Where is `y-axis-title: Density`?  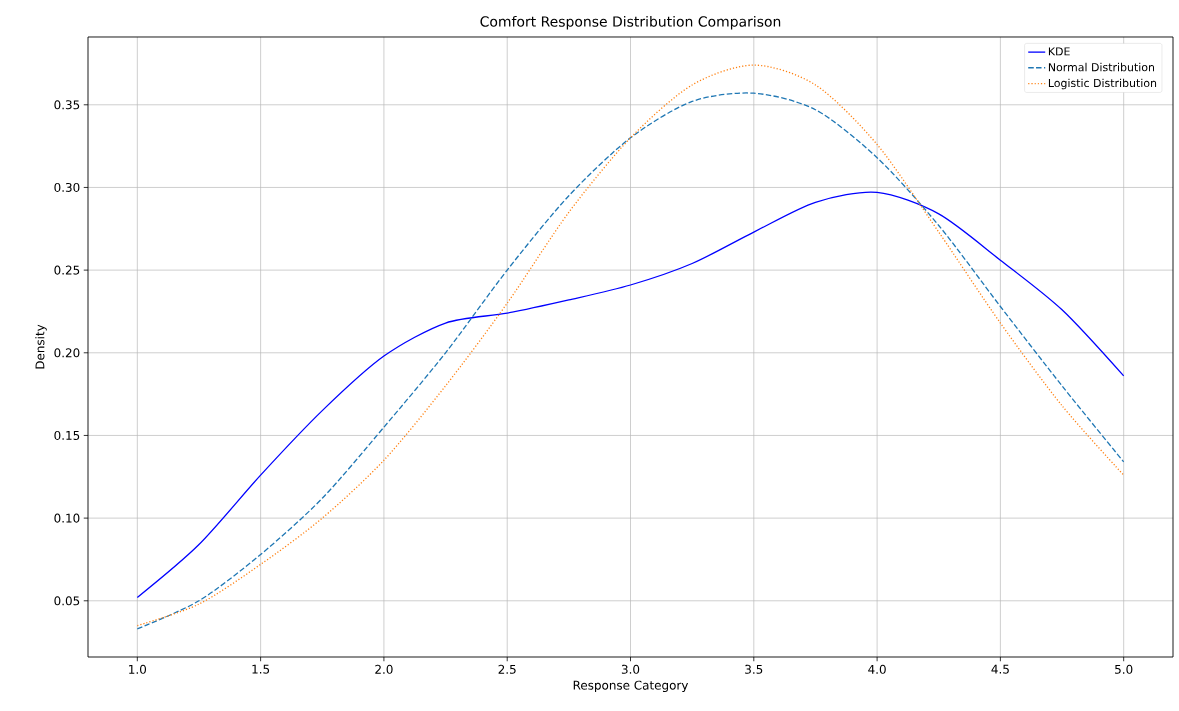 y-axis-title: Density is located at coordinates (41, 346).